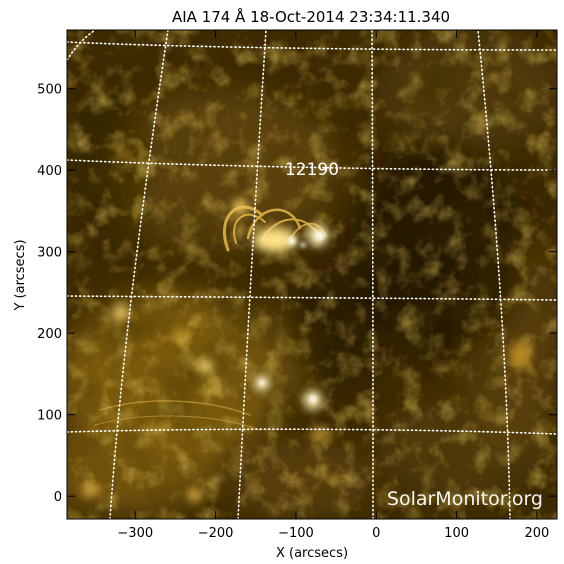 The image size is (564, 564). Describe the element at coordinates (58, 497) in the screenshot. I see `y-tick-label: 0` at that location.